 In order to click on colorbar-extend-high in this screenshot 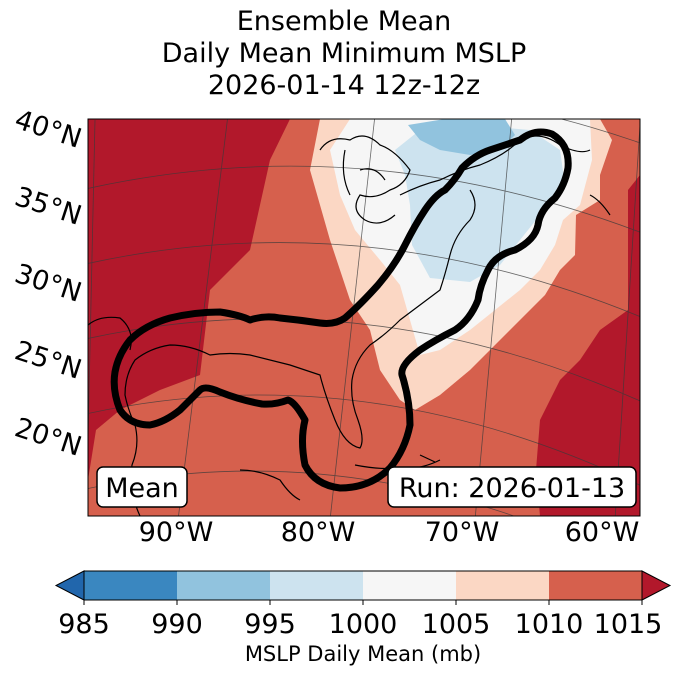, I will do `click(656, 585)`.